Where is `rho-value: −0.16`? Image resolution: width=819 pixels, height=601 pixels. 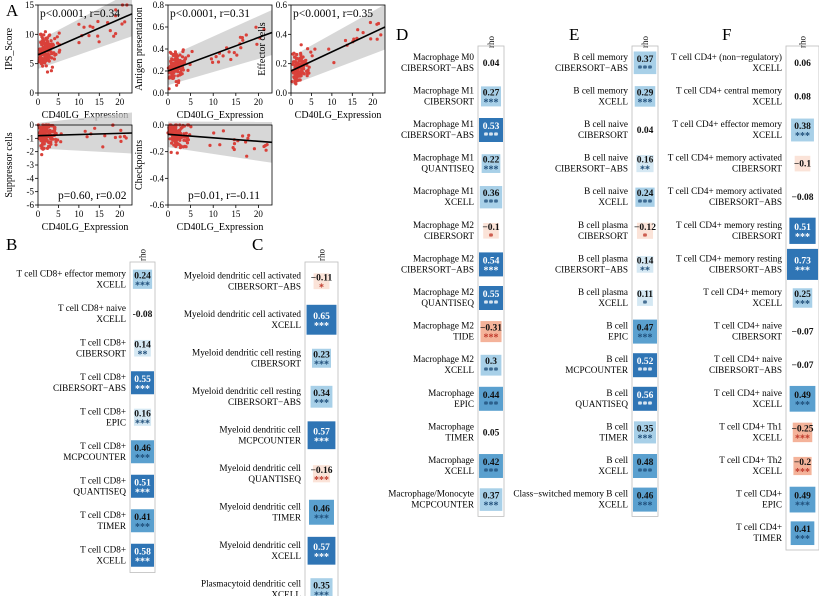
rho-value: −0.16 is located at coordinates (321, 471).